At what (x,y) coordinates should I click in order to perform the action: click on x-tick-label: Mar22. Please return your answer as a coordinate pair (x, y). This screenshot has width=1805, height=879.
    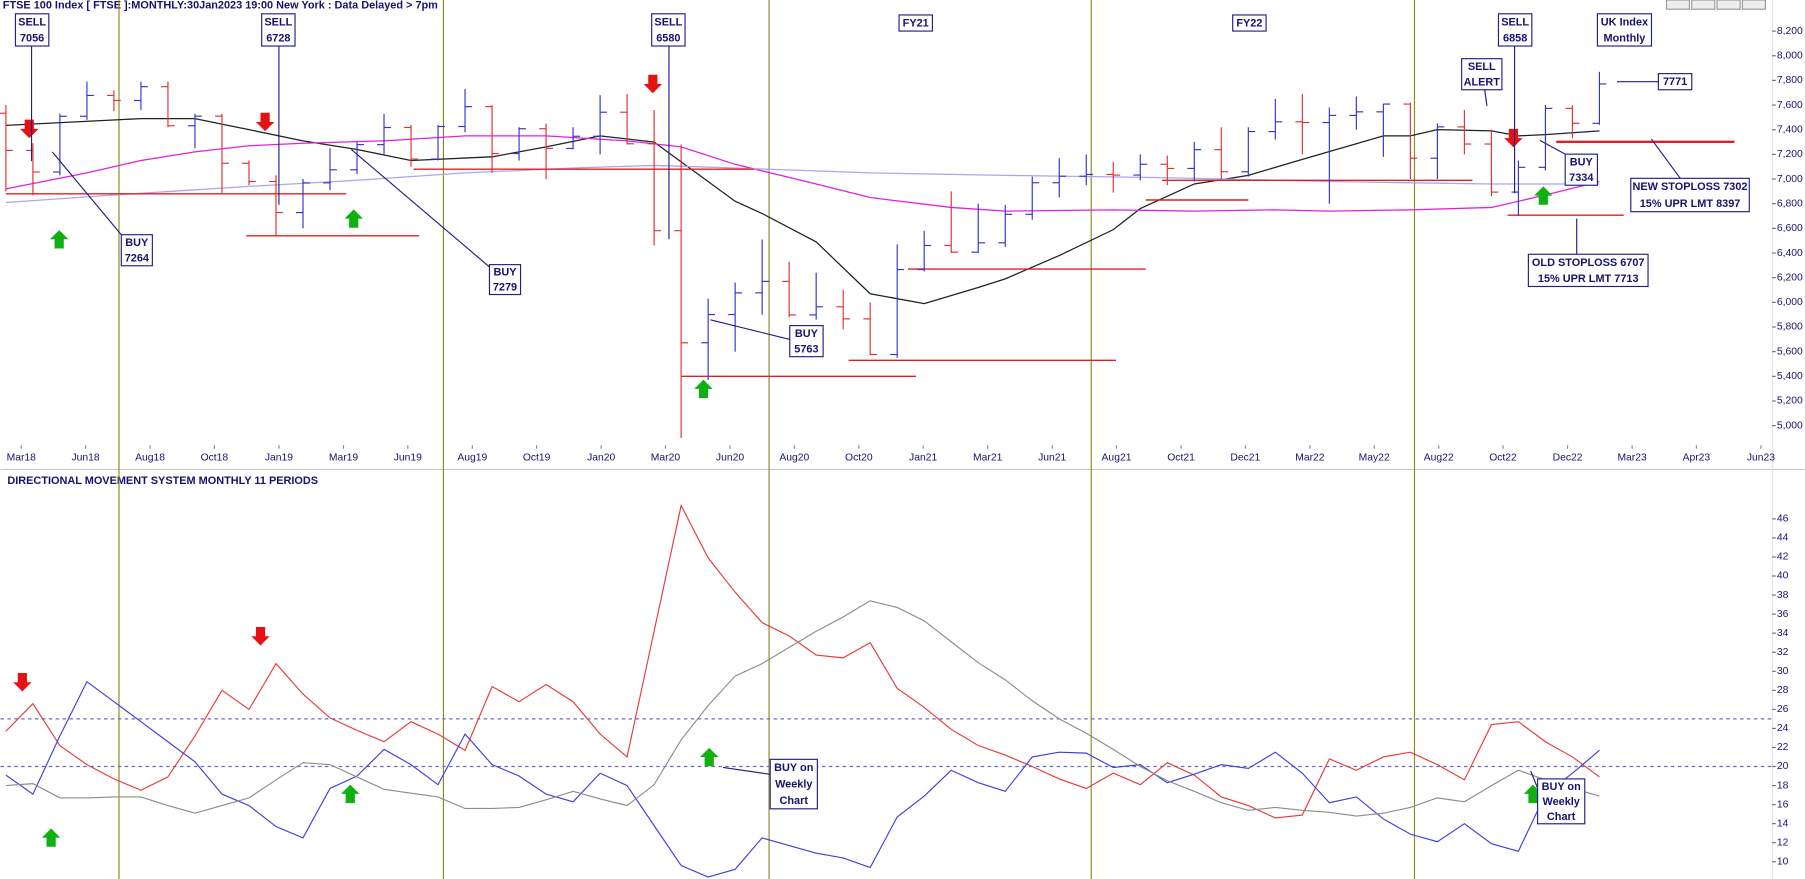
    Looking at the image, I should click on (1310, 458).